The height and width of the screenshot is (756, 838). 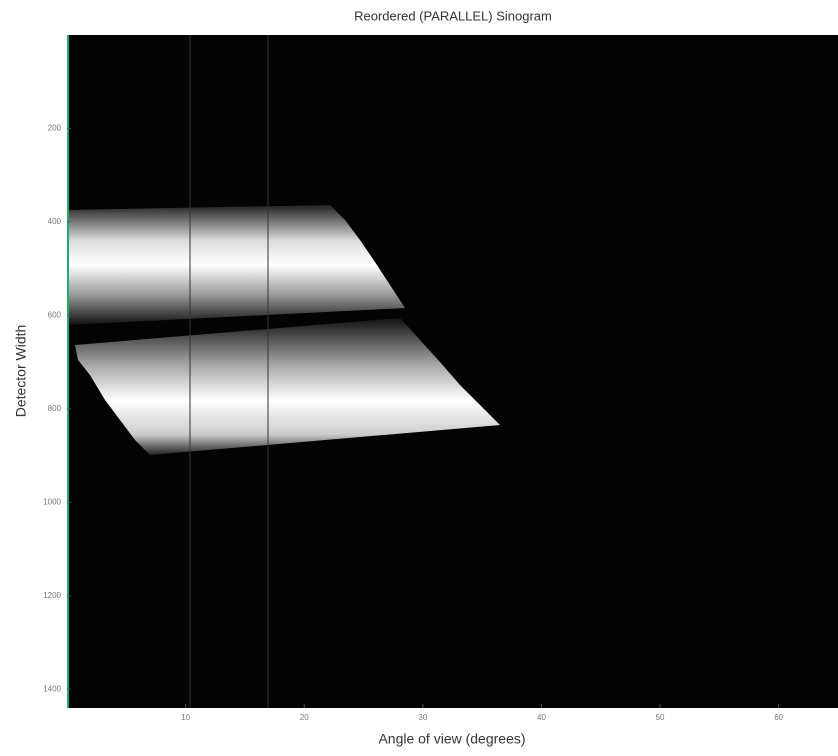 I want to click on x-tick-label: 20, so click(x=304, y=717).